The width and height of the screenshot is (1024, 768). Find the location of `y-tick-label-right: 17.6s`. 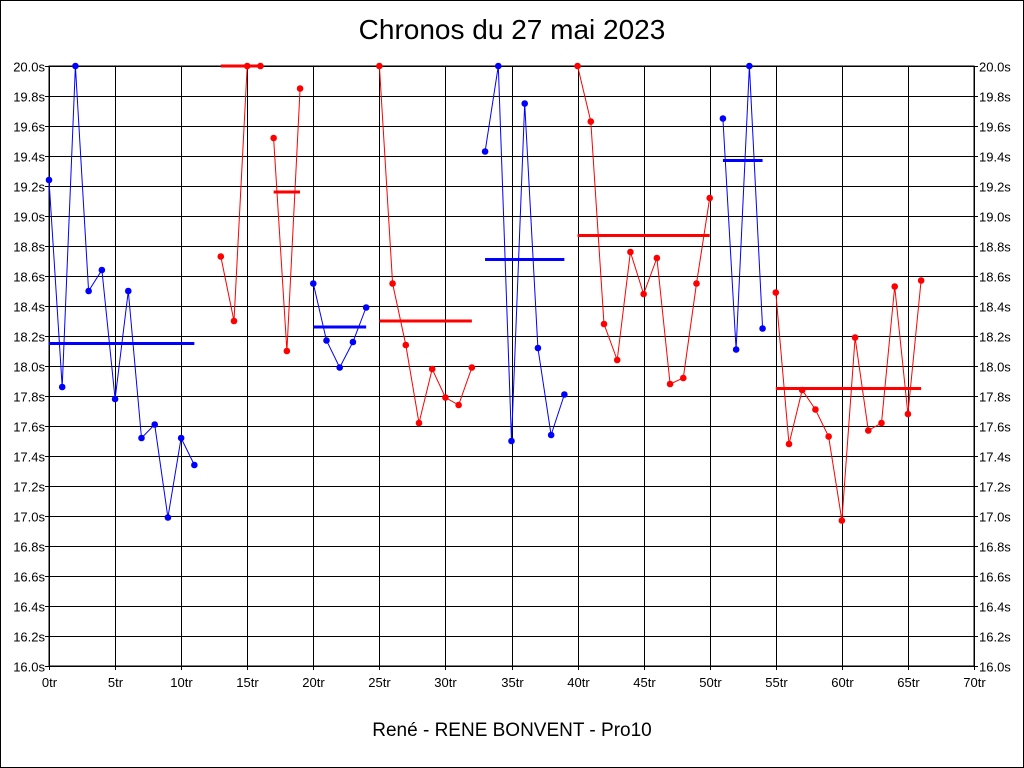

y-tick-label-right: 17.6s is located at coordinates (995, 427).